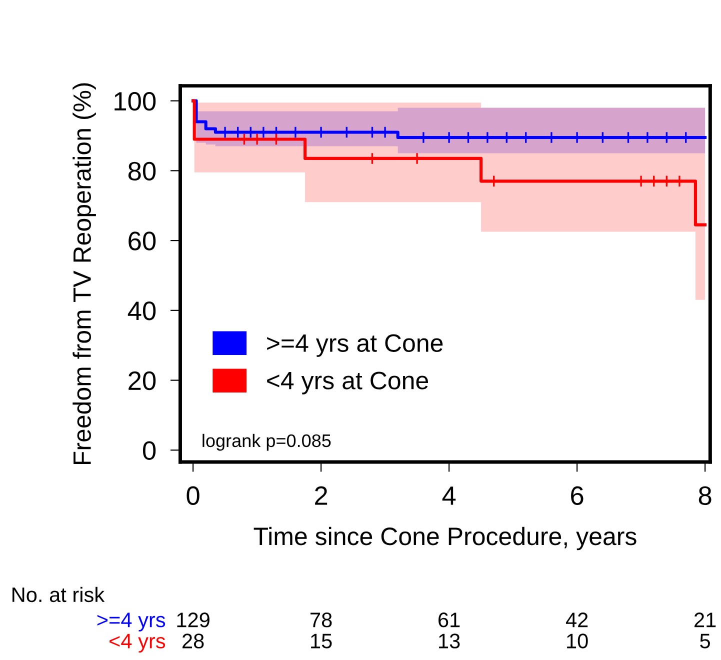 The height and width of the screenshot is (660, 721). I want to click on legend-label: <4 yrs at Cone, so click(347, 383).